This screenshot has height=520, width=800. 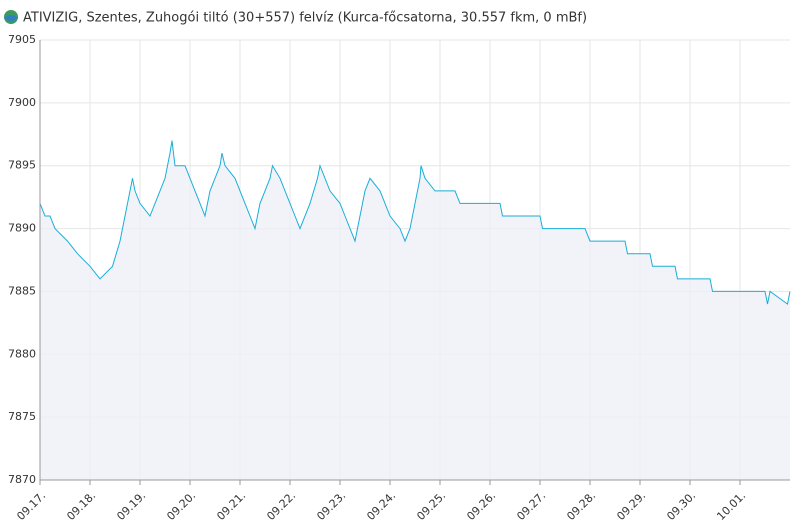 What do you see at coordinates (22, 290) in the screenshot?
I see `y-tick-label: 7885` at bounding box center [22, 290].